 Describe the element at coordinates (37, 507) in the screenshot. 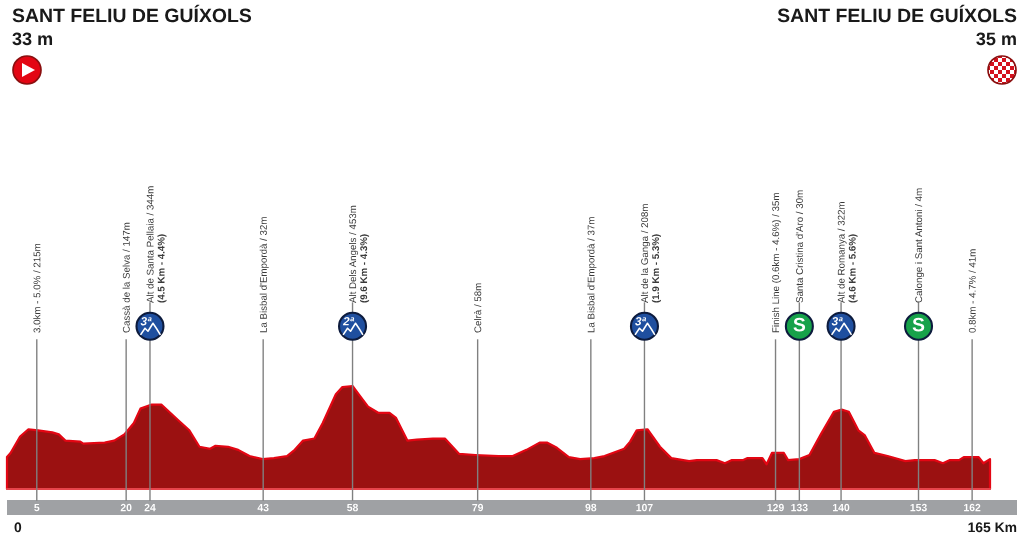

I see `x-tick-label: 5` at that location.